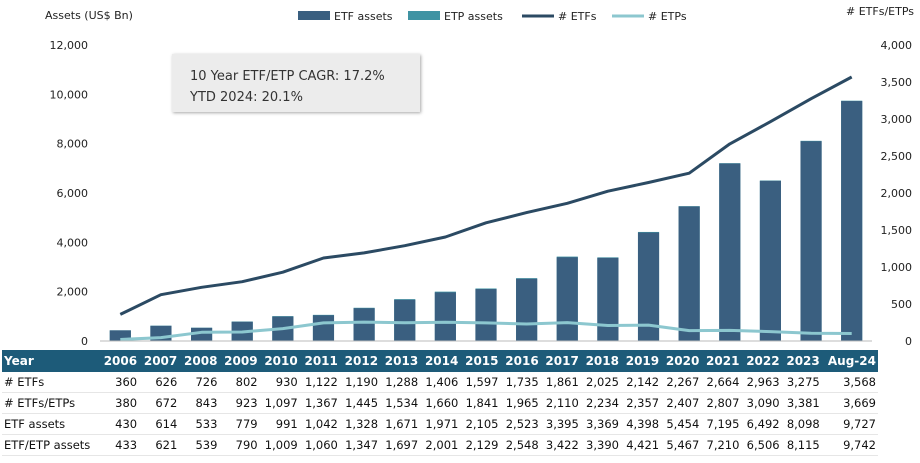 This screenshot has width=920, height=463. Describe the element at coordinates (199, 424) in the screenshot. I see `table-cell: 533` at that location.